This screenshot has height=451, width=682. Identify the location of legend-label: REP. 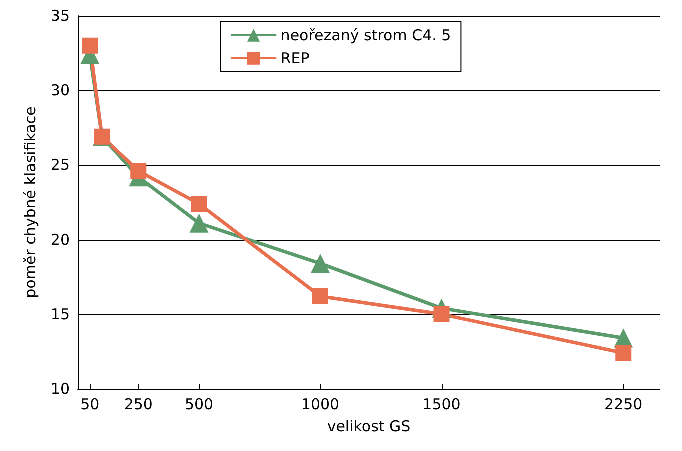
(295, 59).